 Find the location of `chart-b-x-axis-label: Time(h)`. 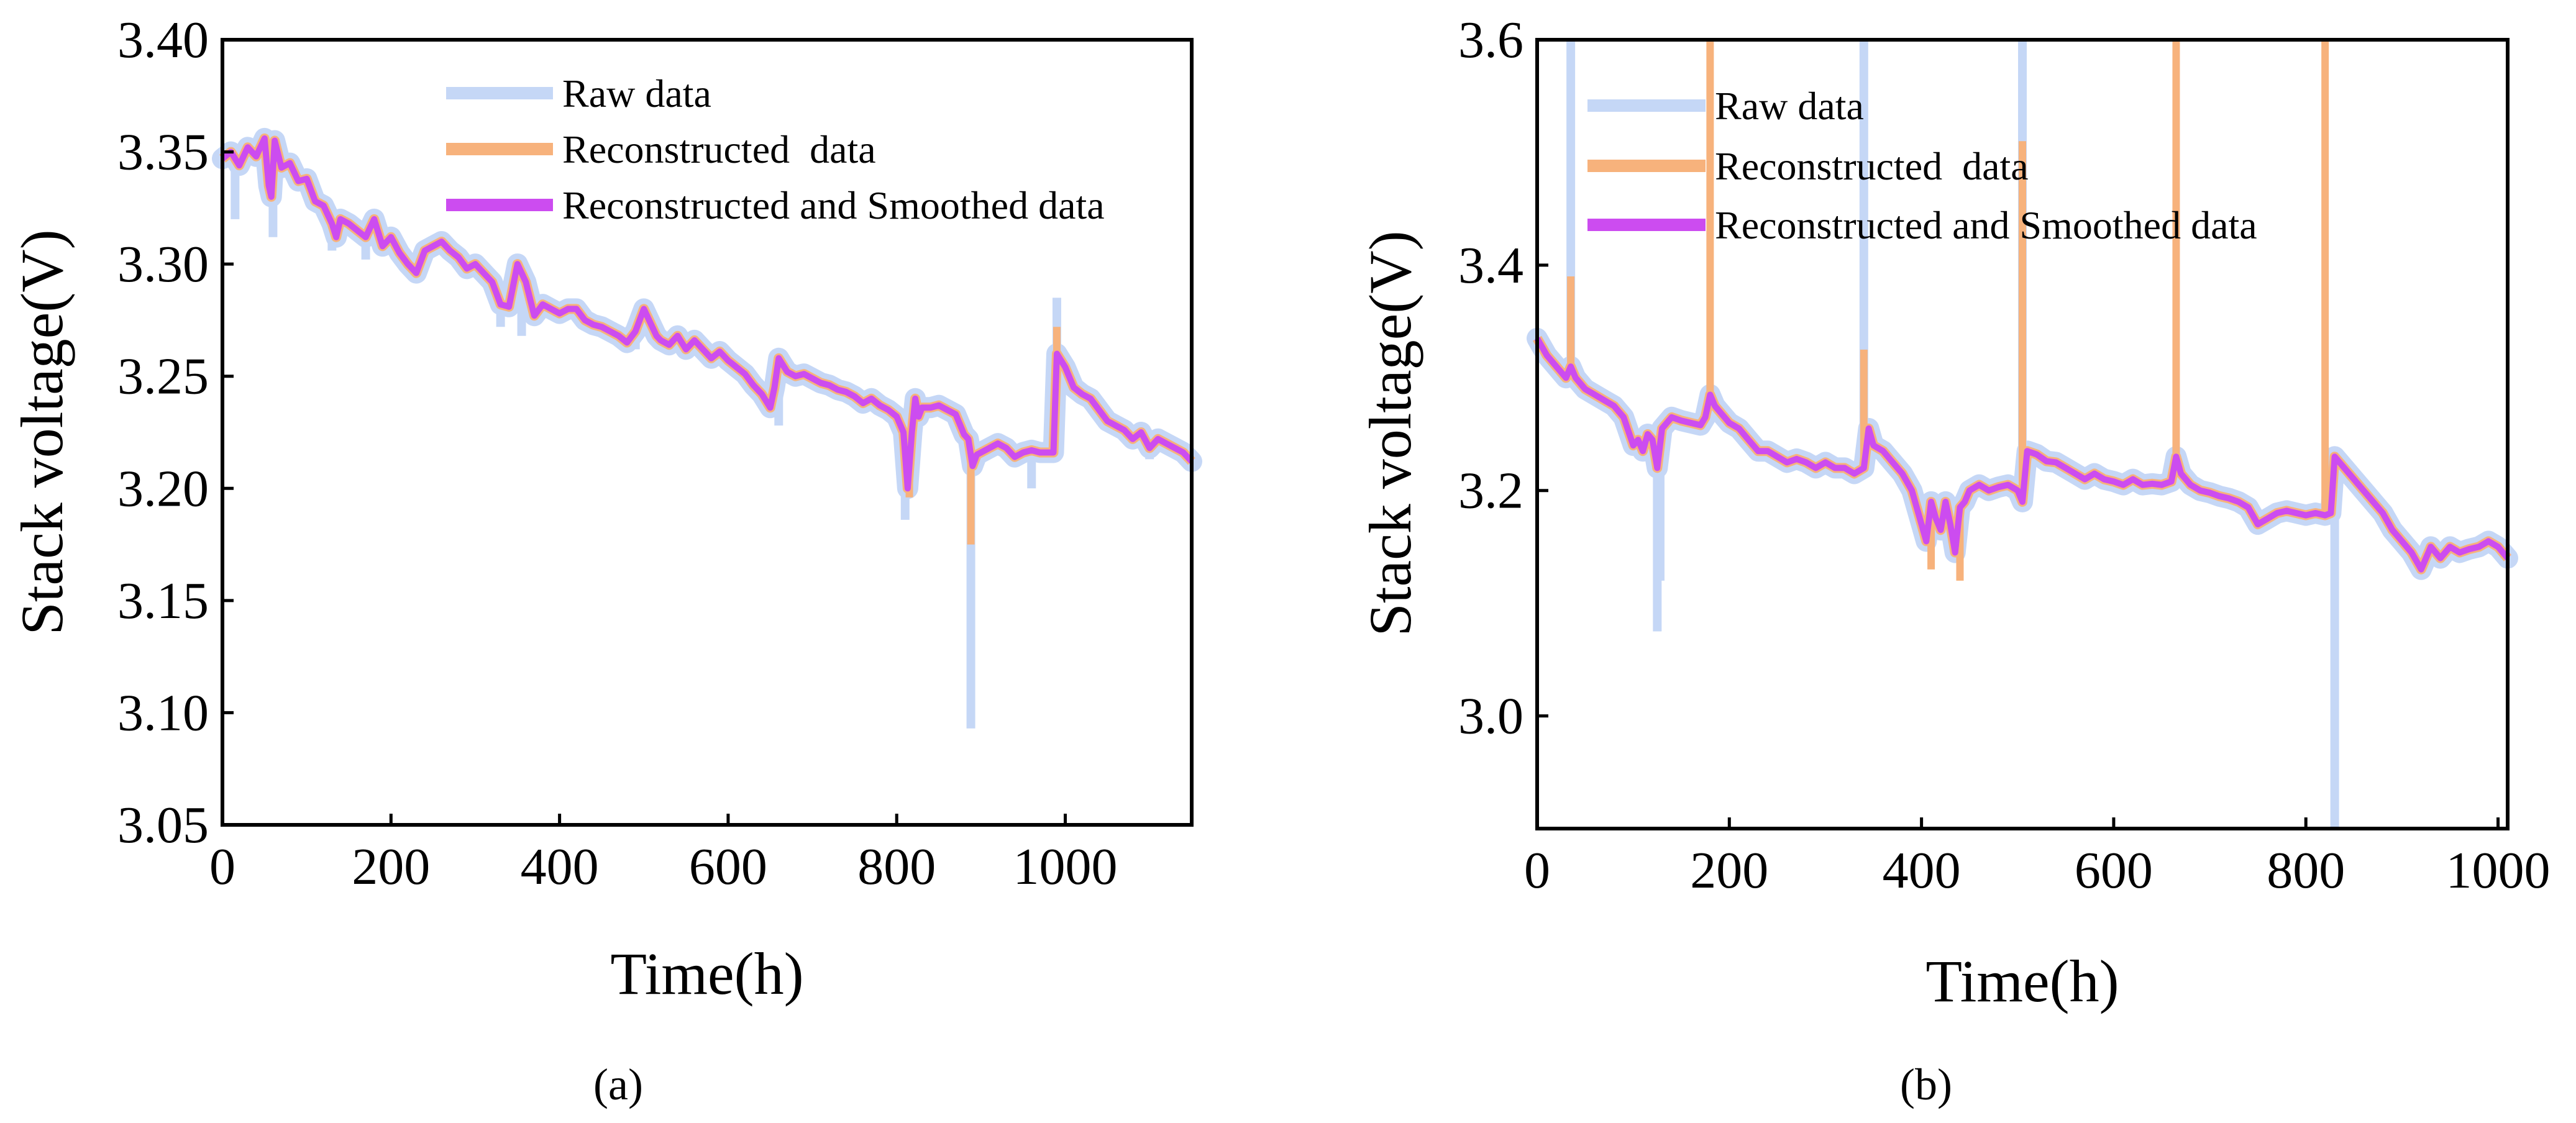

chart-b-x-axis-label: Time(h) is located at coordinates (2022, 981).